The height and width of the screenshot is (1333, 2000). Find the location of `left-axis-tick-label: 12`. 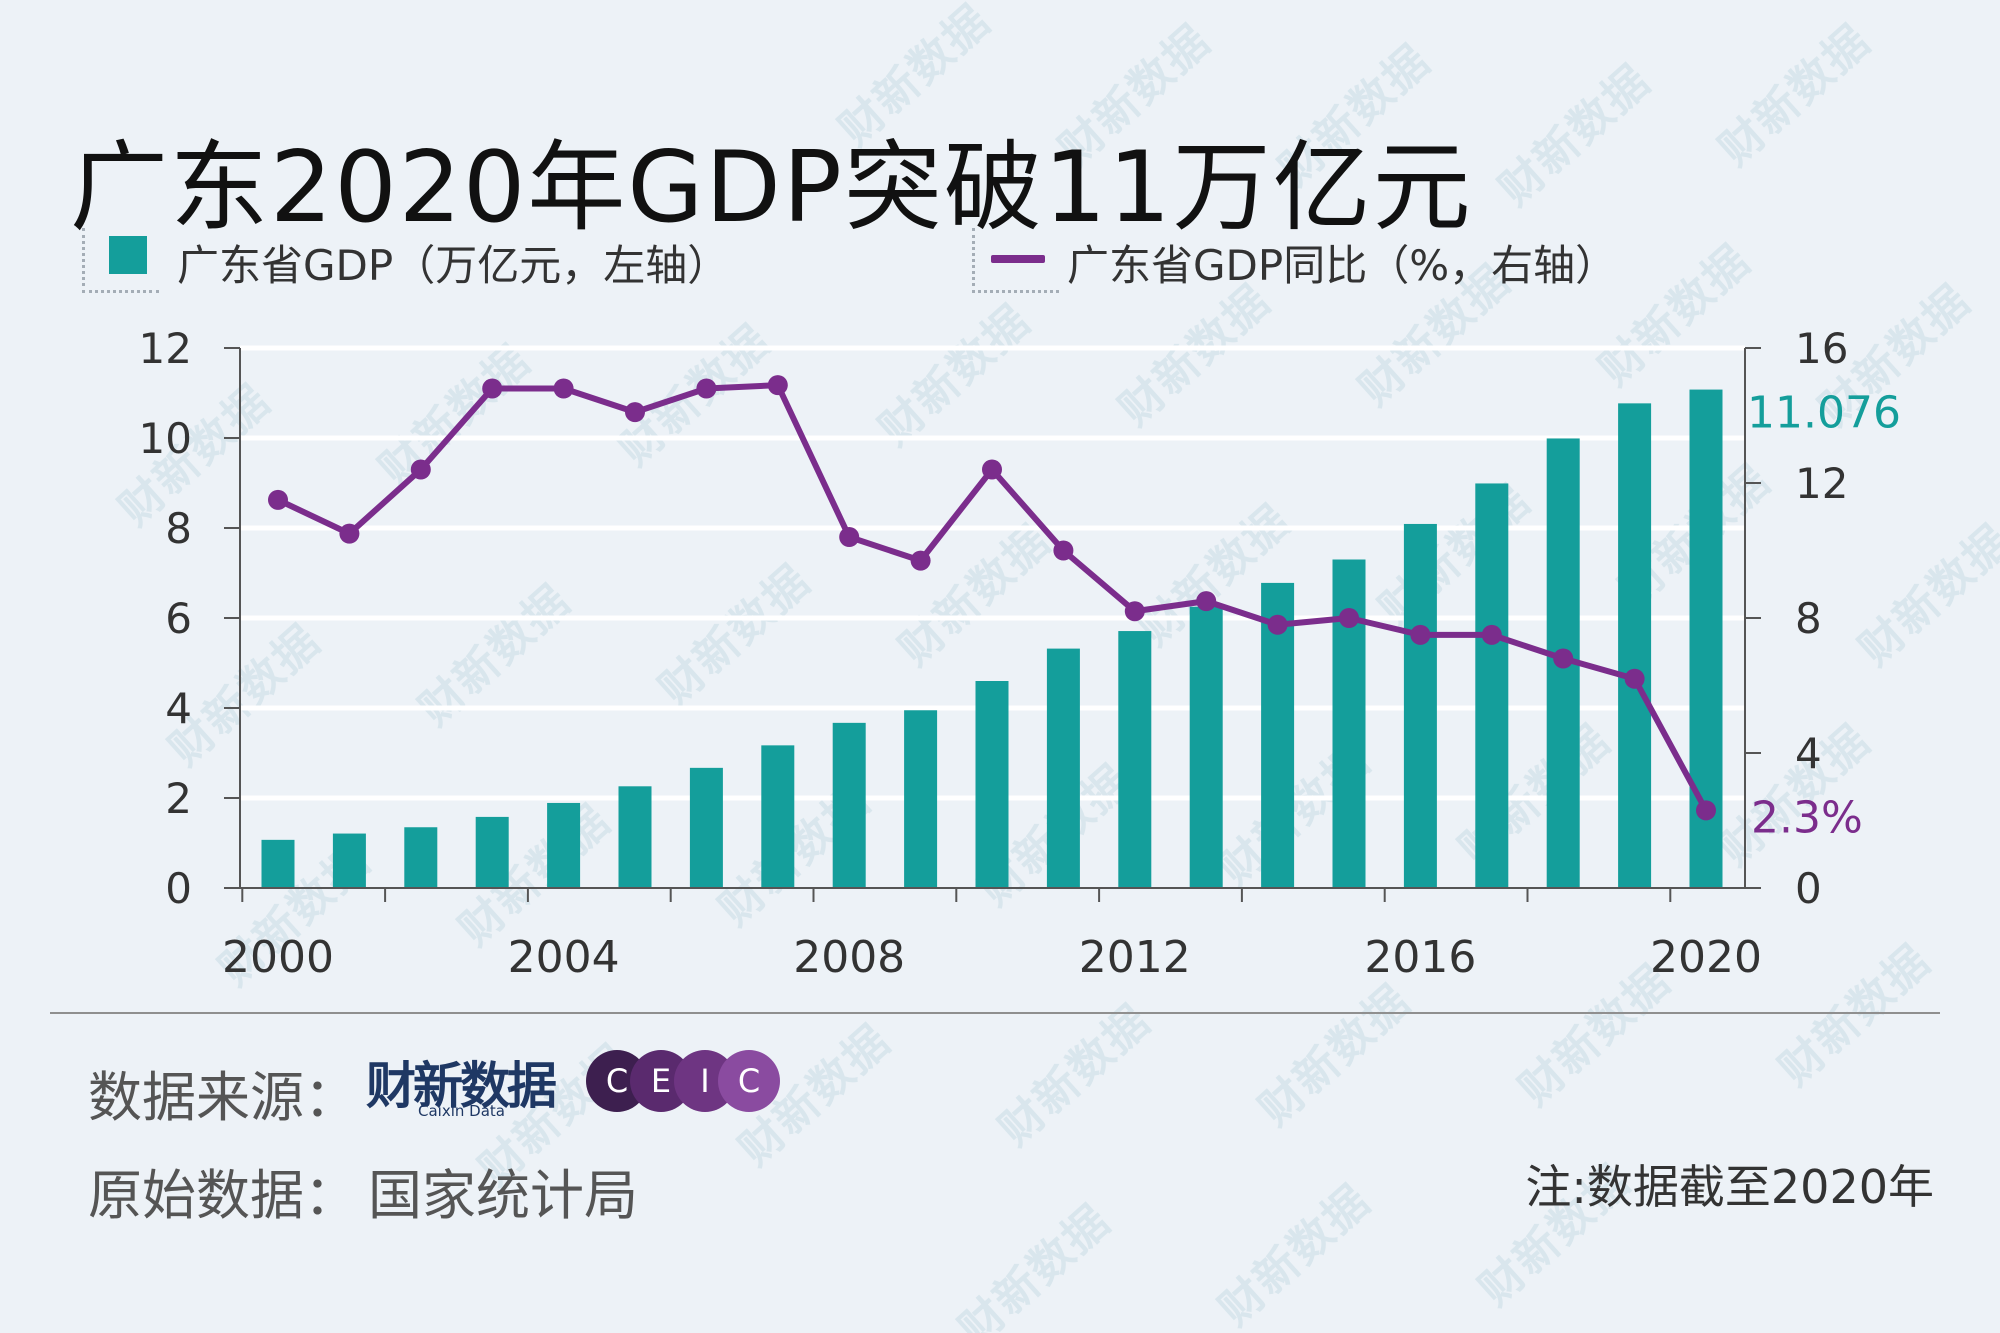

left-axis-tick-label: 12 is located at coordinates (165, 348).